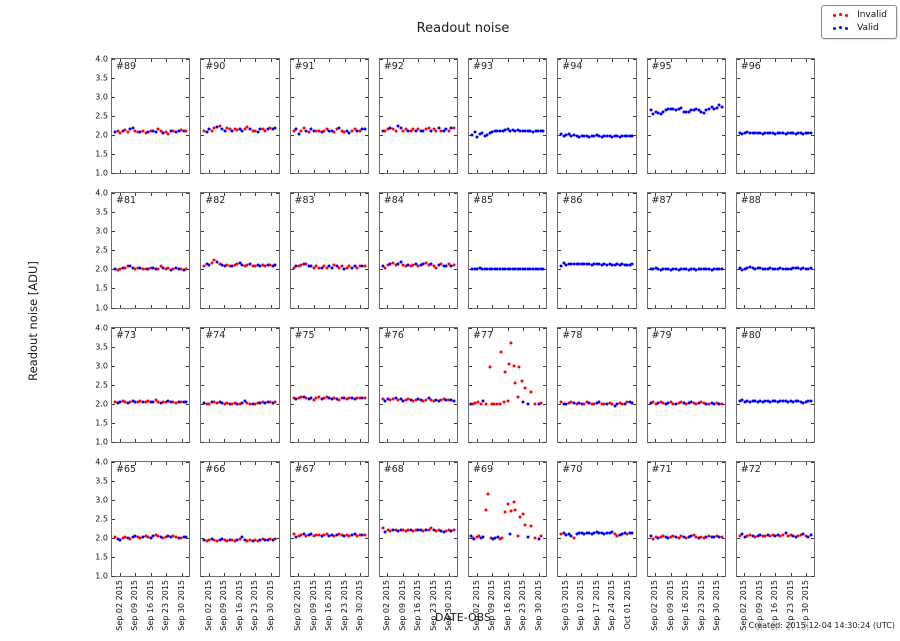 This screenshot has width=900, height=641. Describe the element at coordinates (101, 193) in the screenshot. I see `y-tick-label: 4.0` at that location.